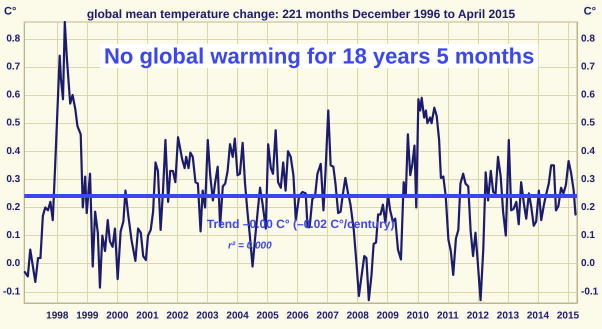  I want to click on y2-tick-label: 0.3, so click(588, 179).